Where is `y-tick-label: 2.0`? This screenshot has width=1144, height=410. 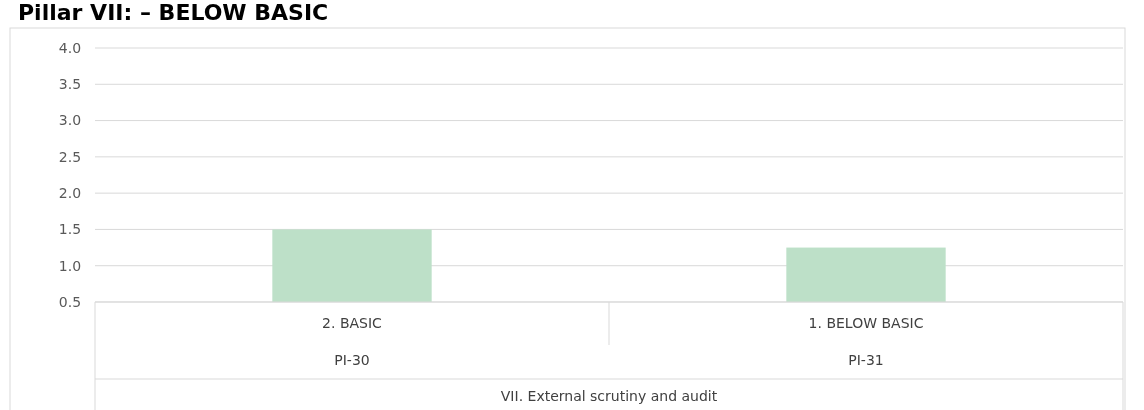 y-tick-label: 2.0 is located at coordinates (70, 193).